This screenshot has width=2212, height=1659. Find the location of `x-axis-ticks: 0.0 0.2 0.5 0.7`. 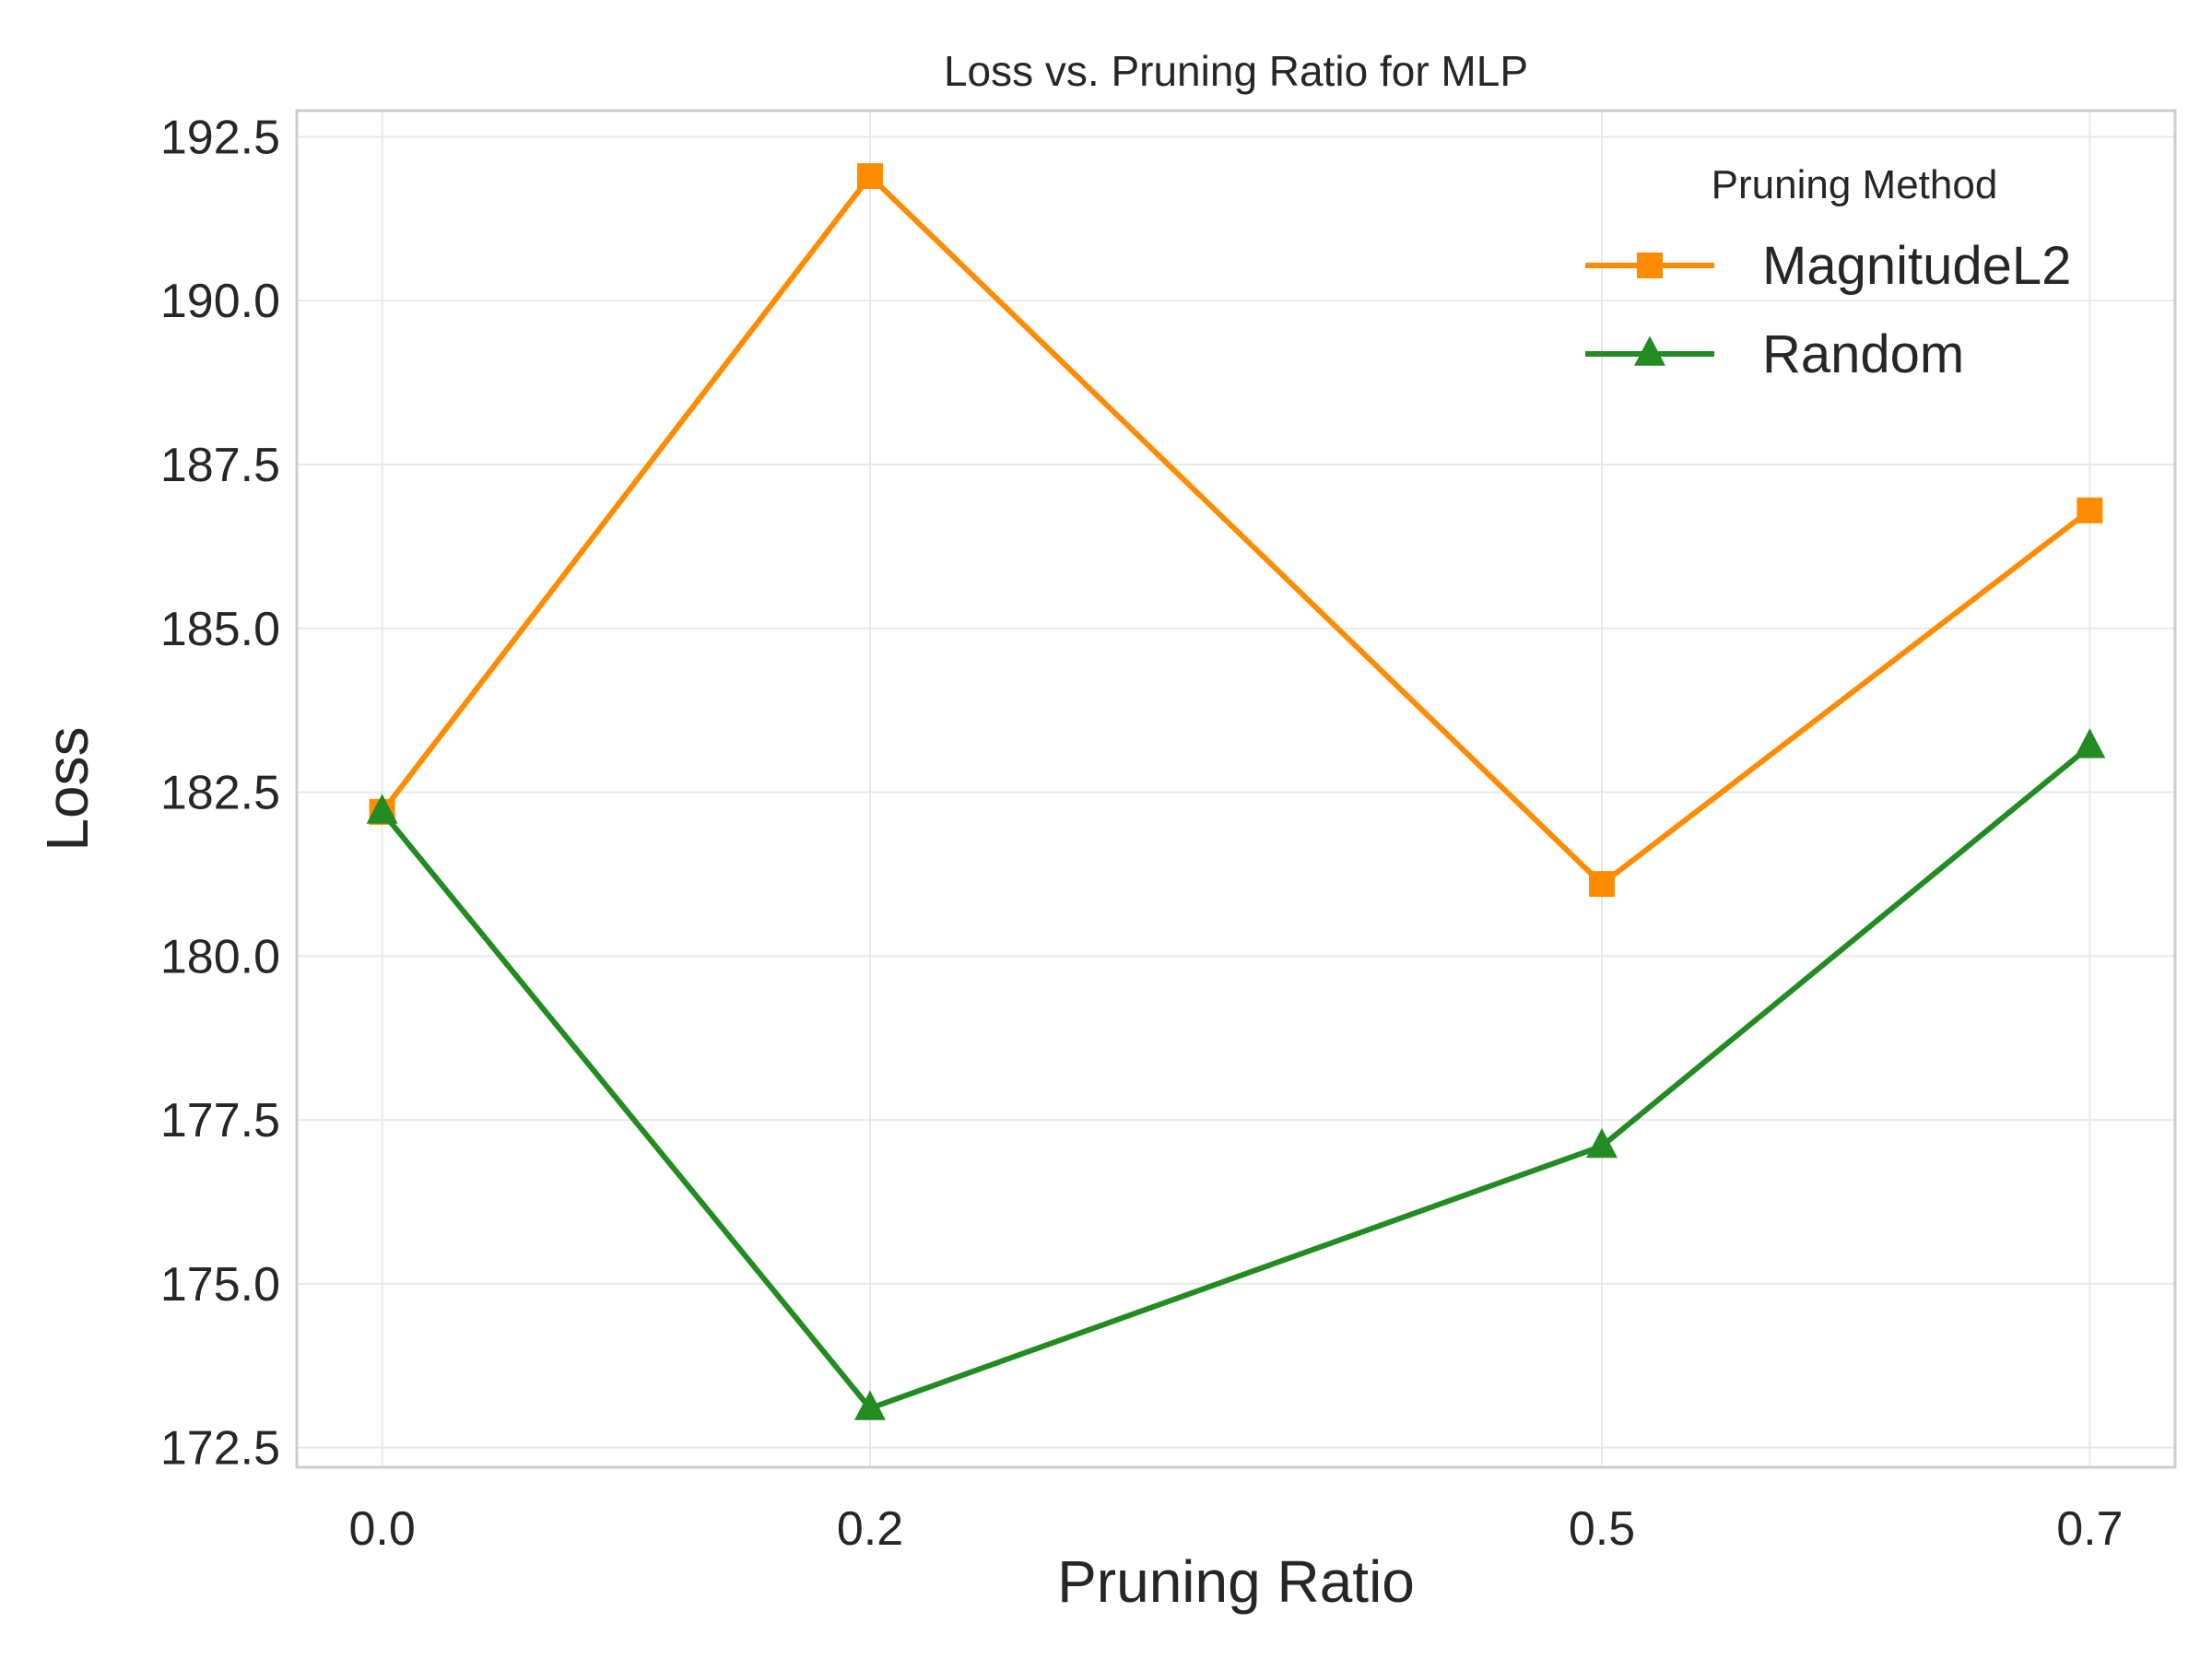

x-axis-ticks: 0.0 0.2 0.5 0.7 is located at coordinates (1235, 1529).